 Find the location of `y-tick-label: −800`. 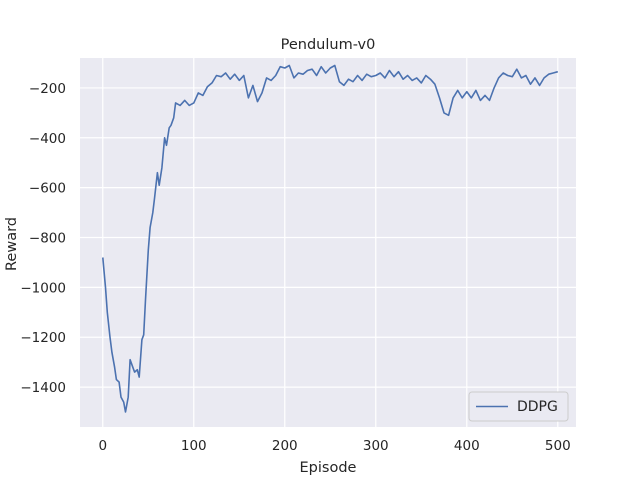

y-tick-label: −800 is located at coordinates (47, 239).